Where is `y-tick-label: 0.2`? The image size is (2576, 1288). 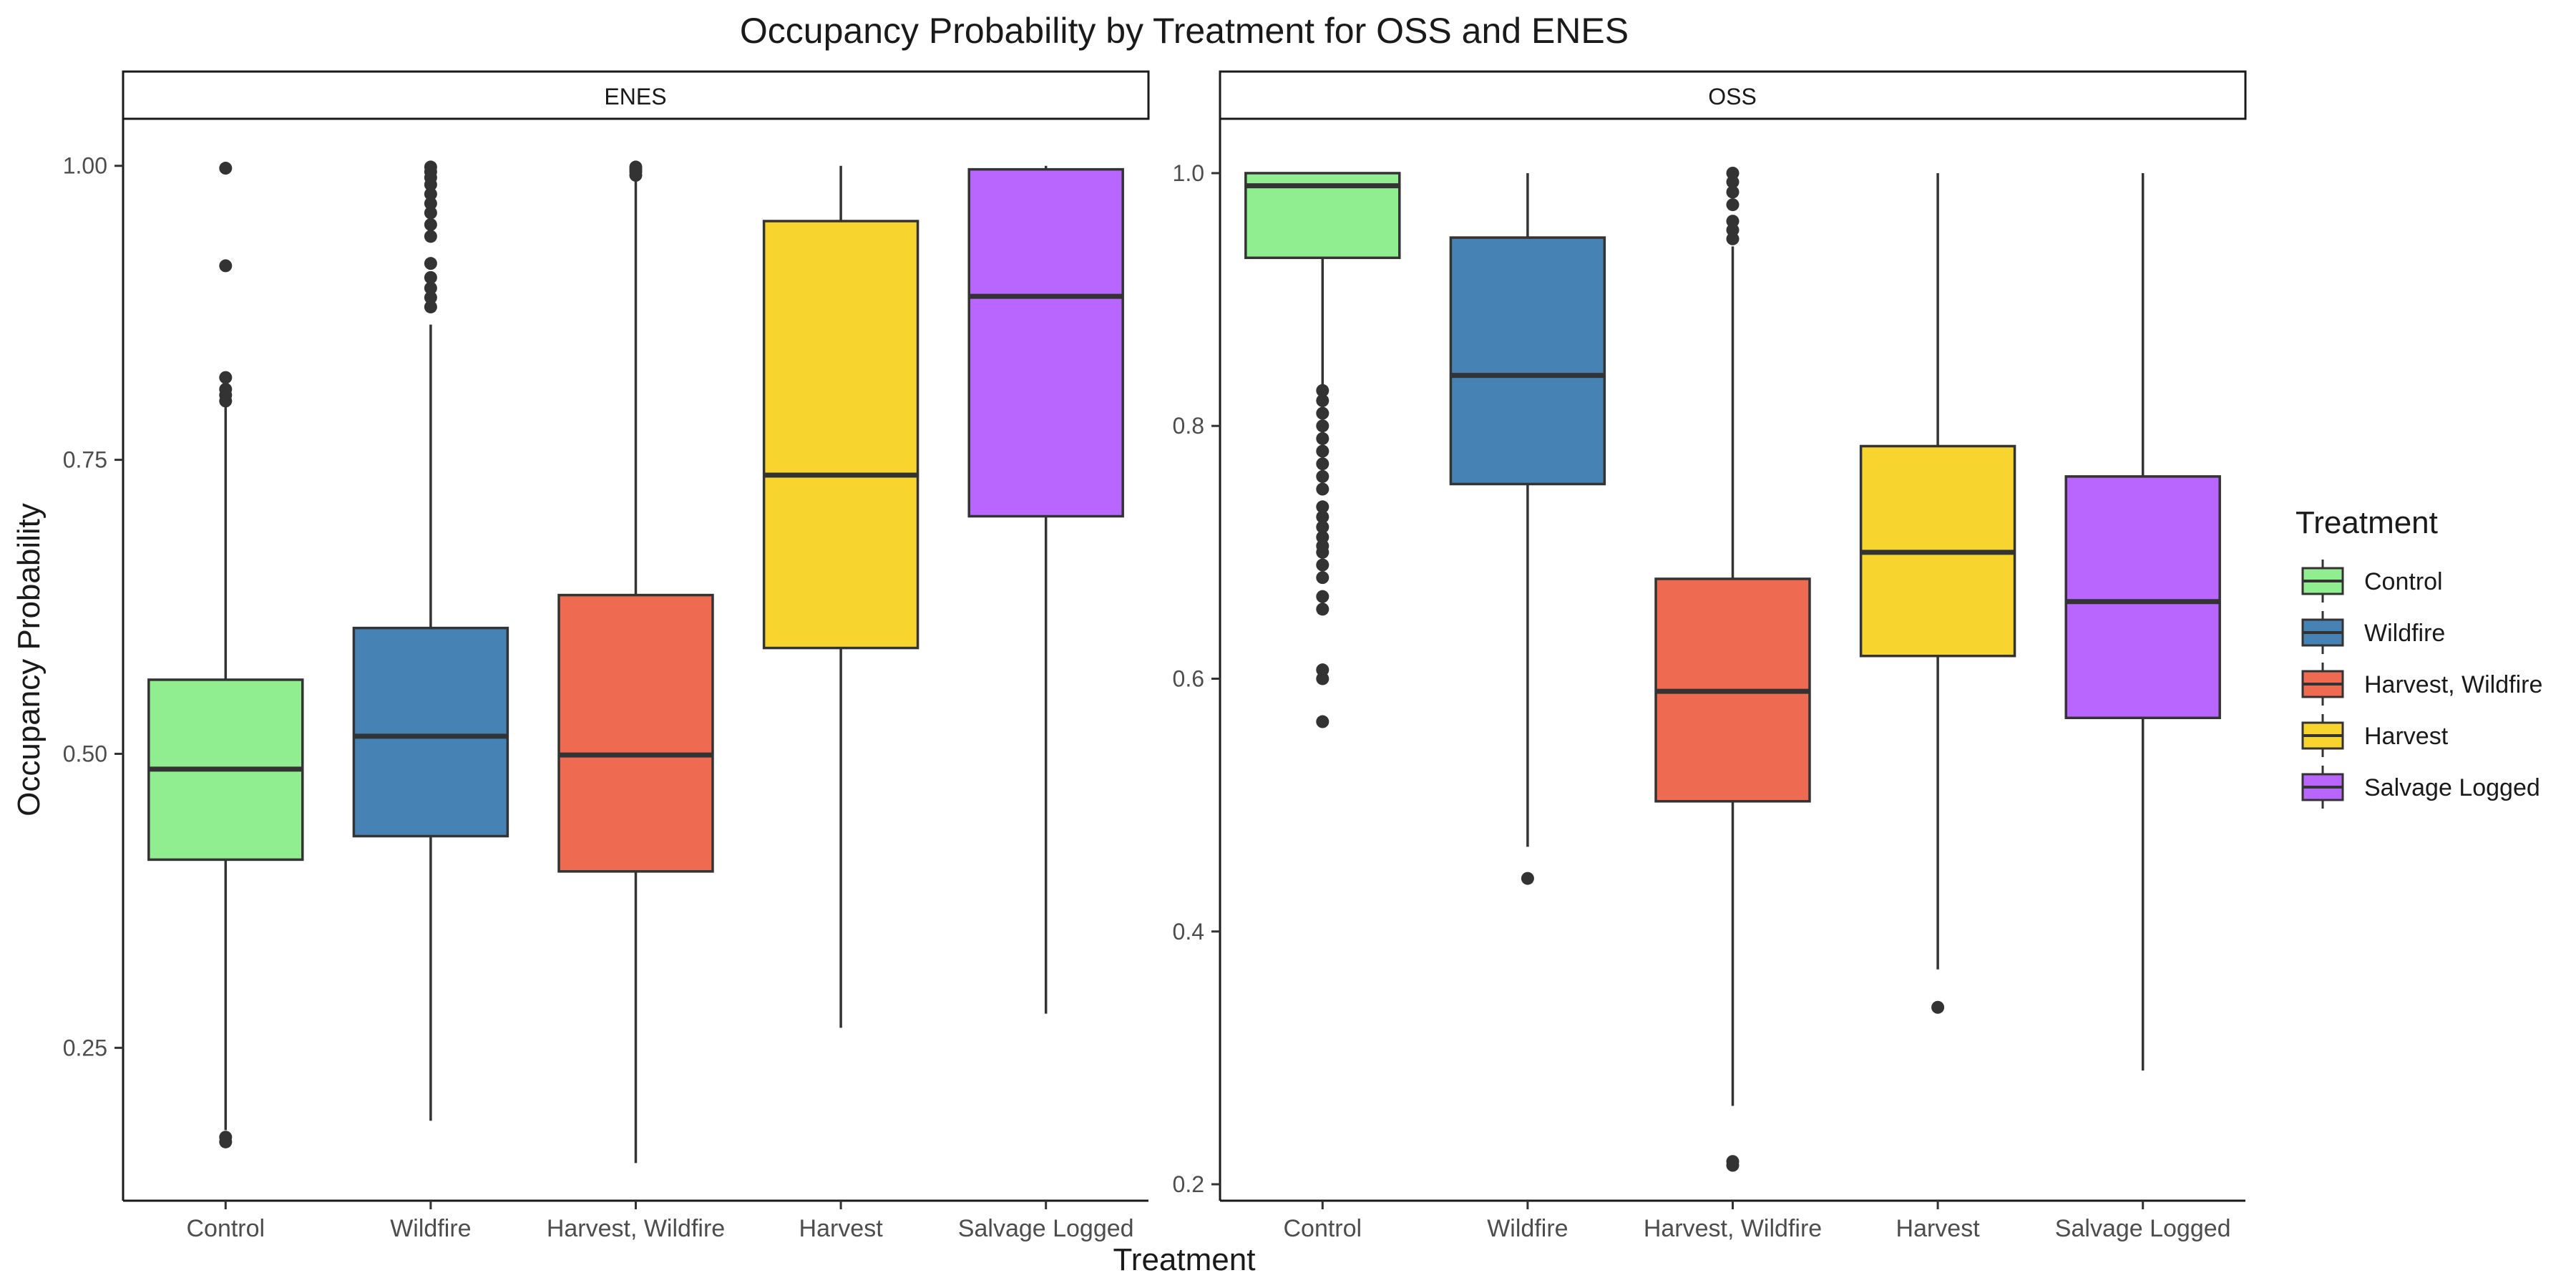 y-tick-label: 0.2 is located at coordinates (1188, 1184).